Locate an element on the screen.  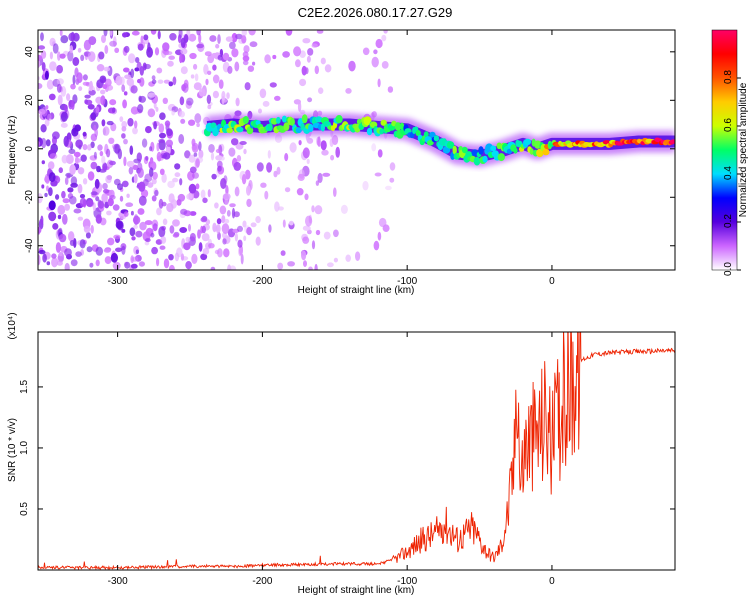
colorbar-tick-label: 0.2 is located at coordinates (728, 221).